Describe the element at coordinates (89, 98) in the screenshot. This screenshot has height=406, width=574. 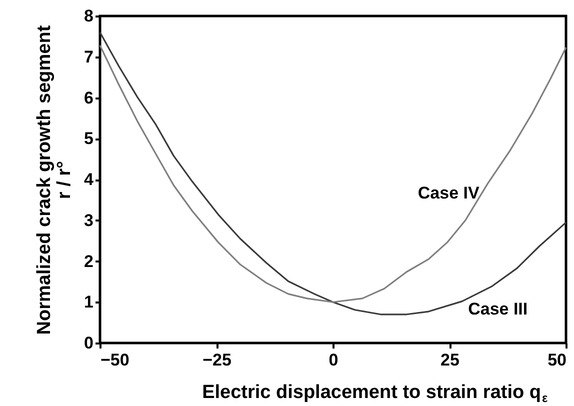
I see `y-tick-label: 6` at that location.